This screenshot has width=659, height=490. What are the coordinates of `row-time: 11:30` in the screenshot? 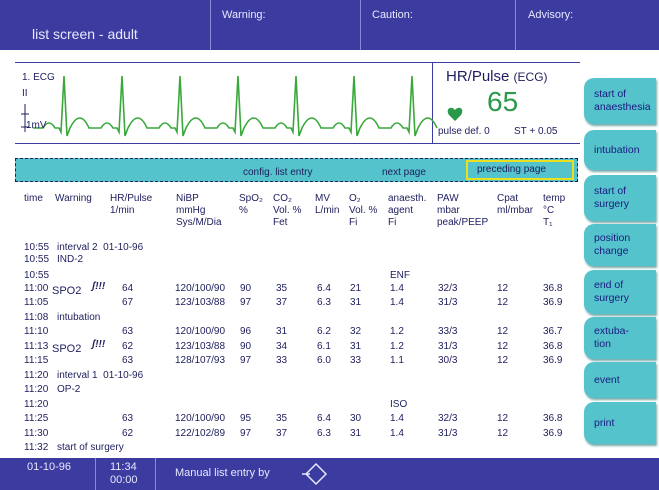 It's located at (36, 433).